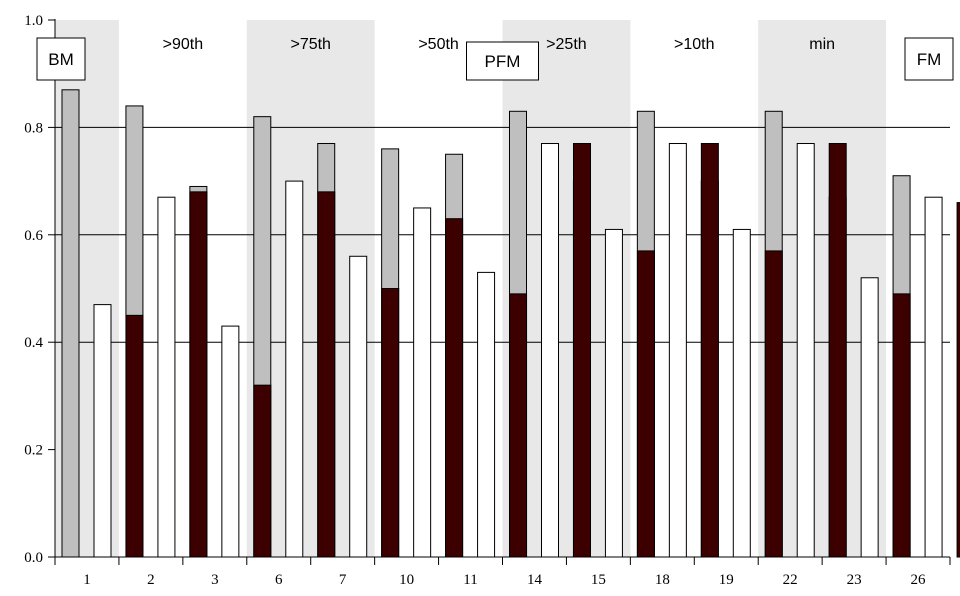 The height and width of the screenshot is (596, 960). Describe the element at coordinates (87, 580) in the screenshot. I see `x-tick-label: 1` at that location.